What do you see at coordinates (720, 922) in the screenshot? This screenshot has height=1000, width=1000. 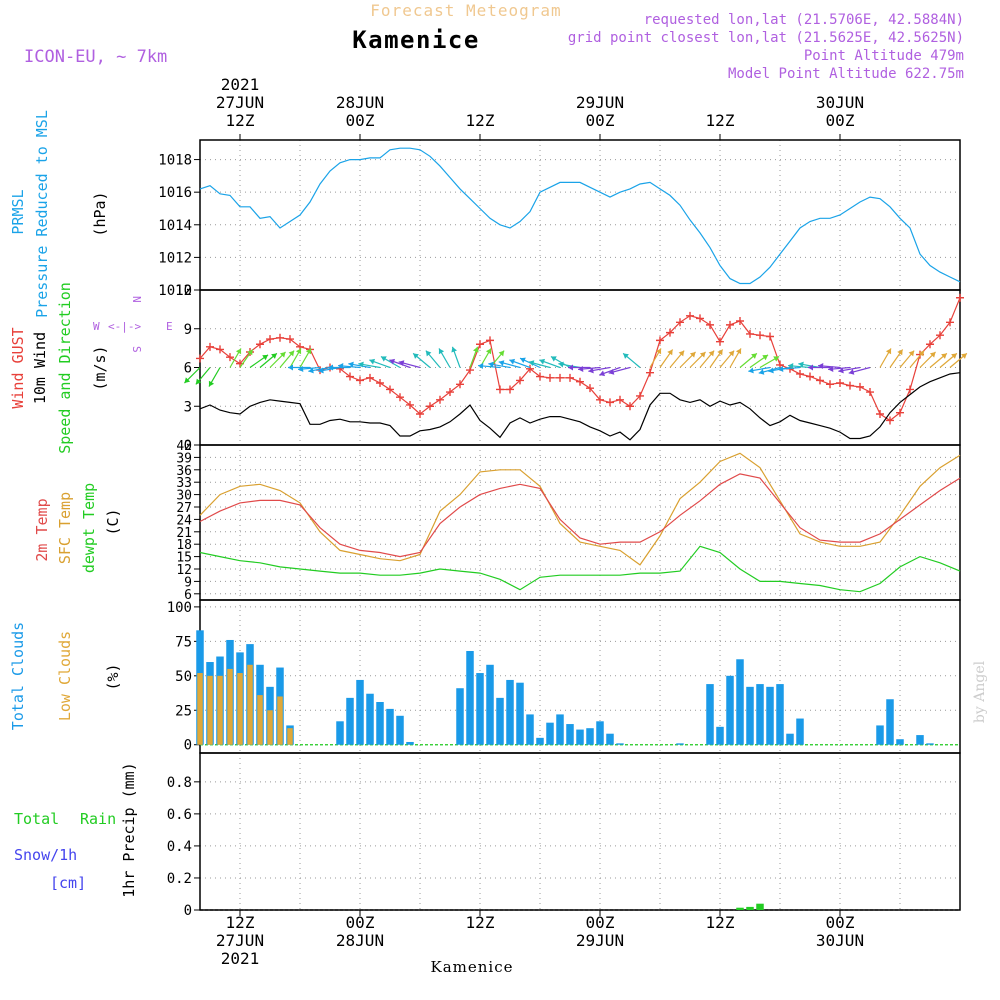 I see `bottom-time-label: 12Z` at bounding box center [720, 922].